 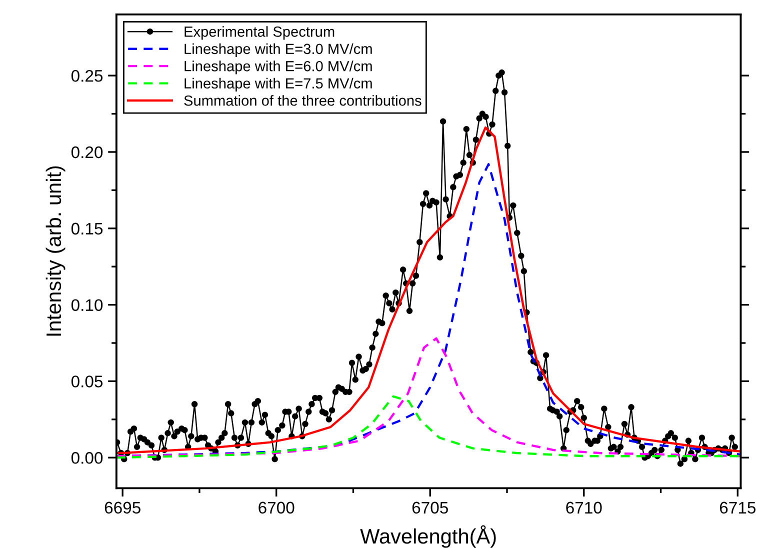 I want to click on y-tick-label: 0.25, so click(x=87, y=76).